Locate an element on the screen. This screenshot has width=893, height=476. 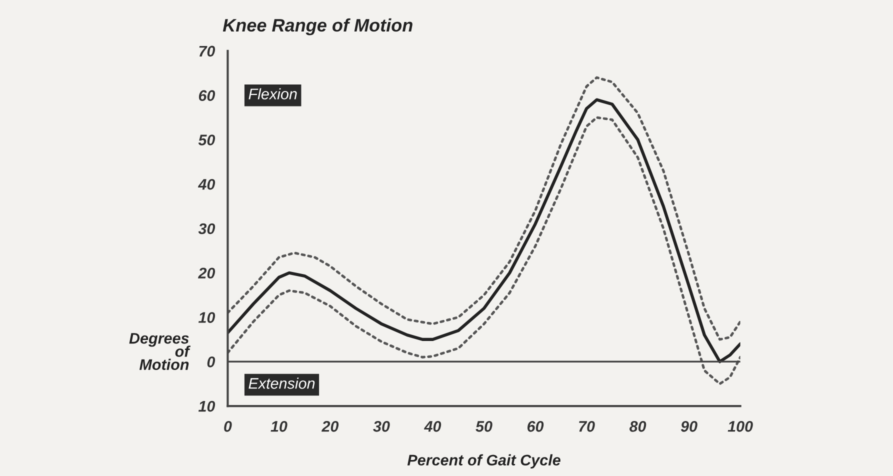
y-tick-label: 60 is located at coordinates (207, 96).